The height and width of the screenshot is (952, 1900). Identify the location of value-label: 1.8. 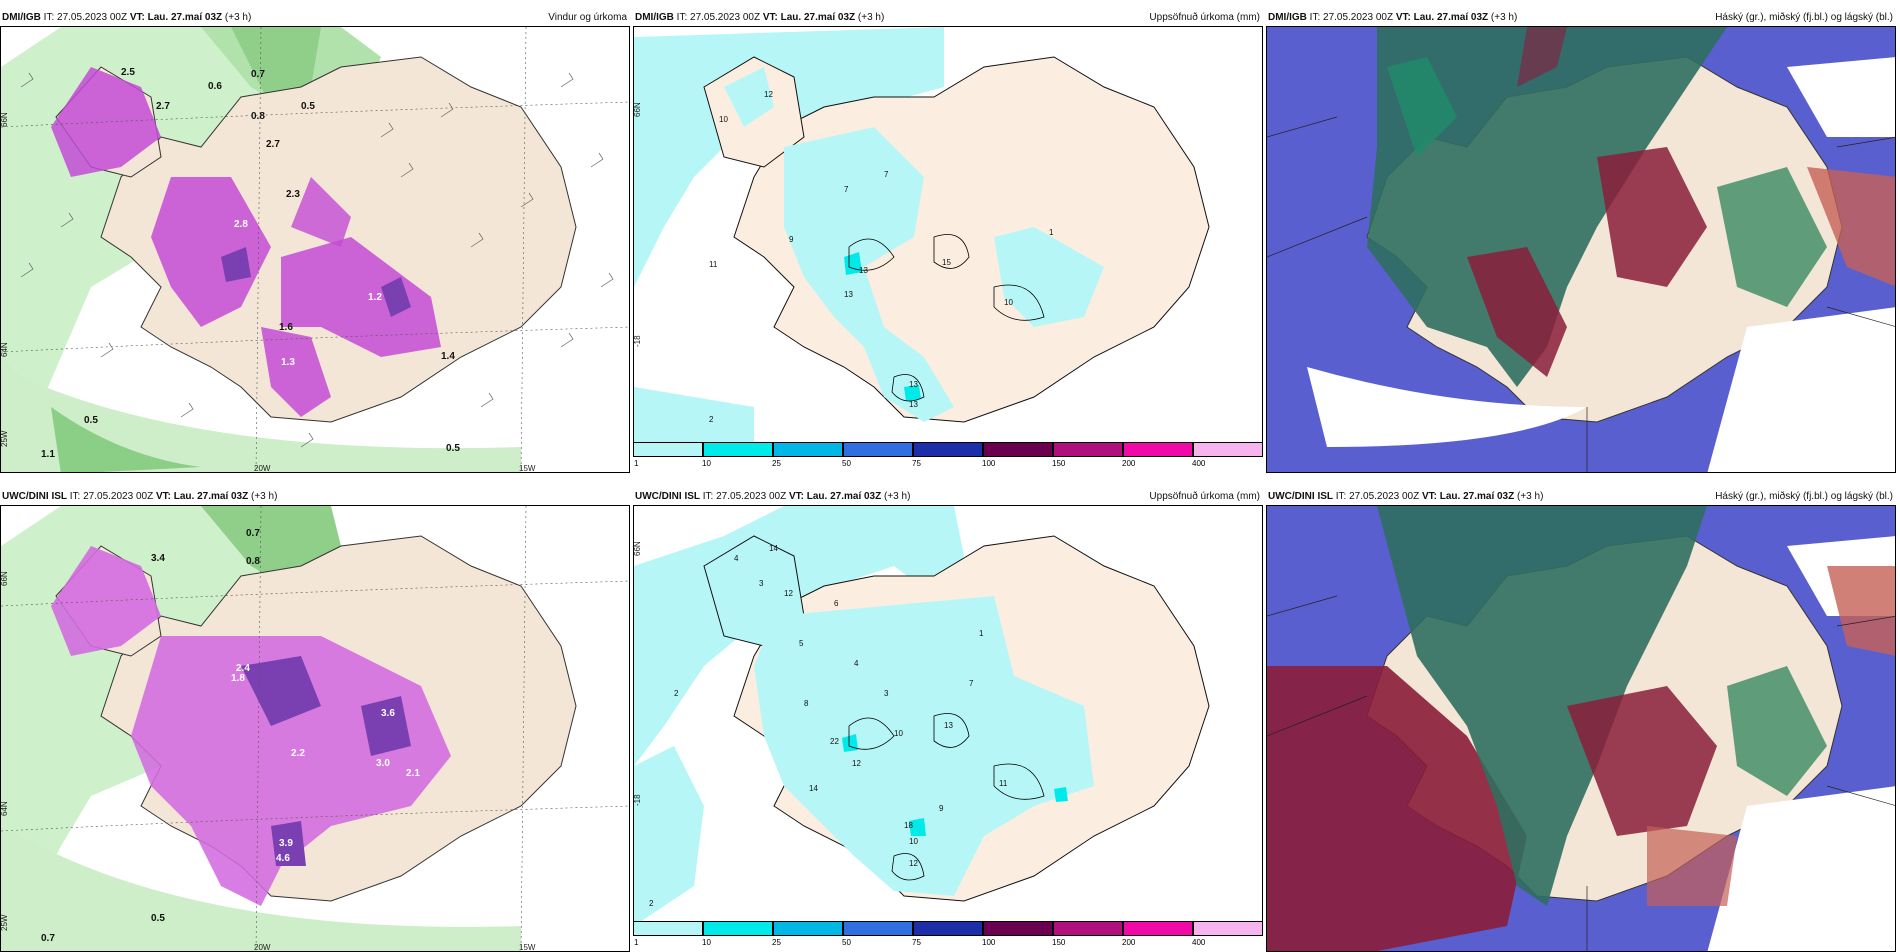
(238, 678).